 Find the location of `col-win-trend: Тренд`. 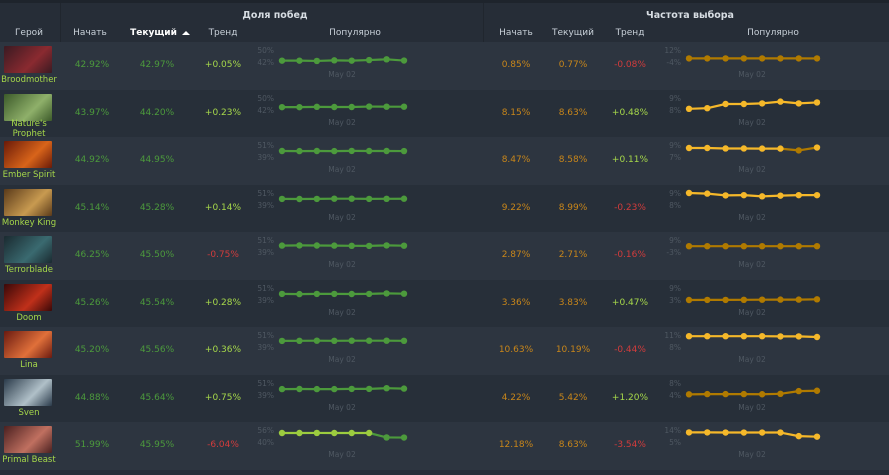

col-win-trend: Тренд is located at coordinates (223, 33).